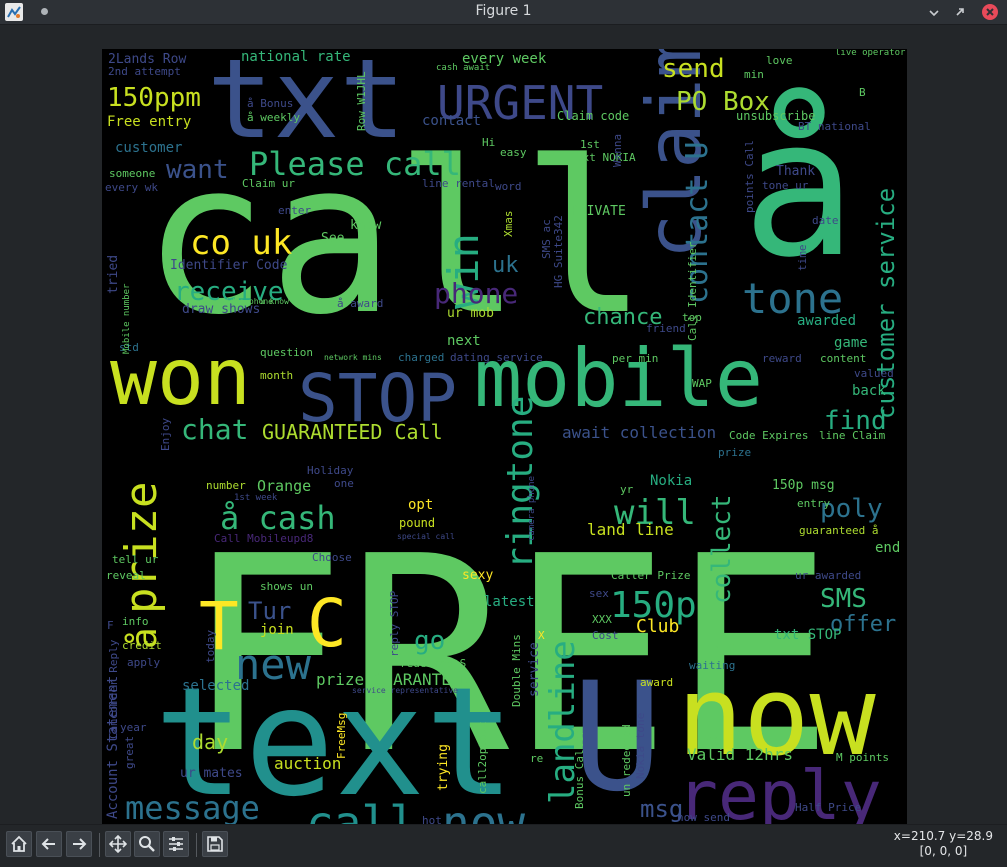  I want to click on cloud-word: will, so click(655, 513).